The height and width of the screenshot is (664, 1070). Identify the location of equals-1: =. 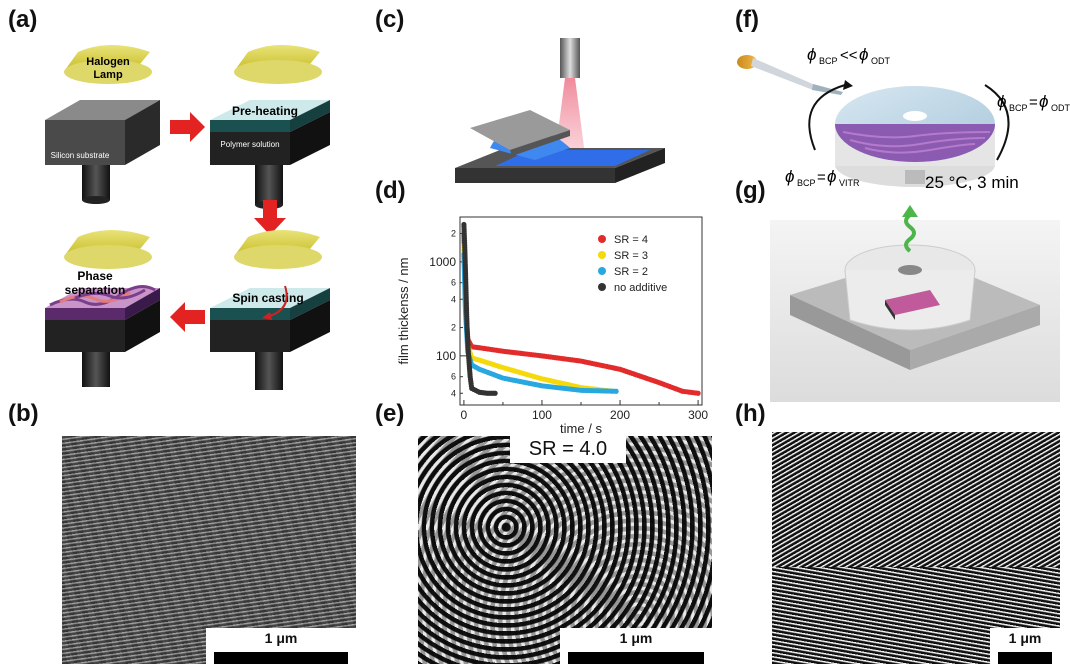
(1033, 102).